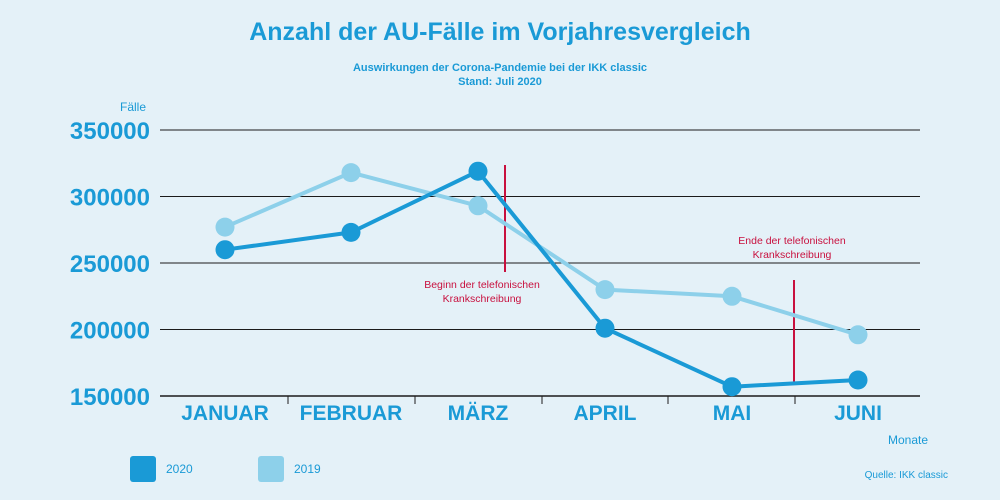 This screenshot has width=1000, height=500. I want to click on source-note: Quelle: IKK classic, so click(906, 475).